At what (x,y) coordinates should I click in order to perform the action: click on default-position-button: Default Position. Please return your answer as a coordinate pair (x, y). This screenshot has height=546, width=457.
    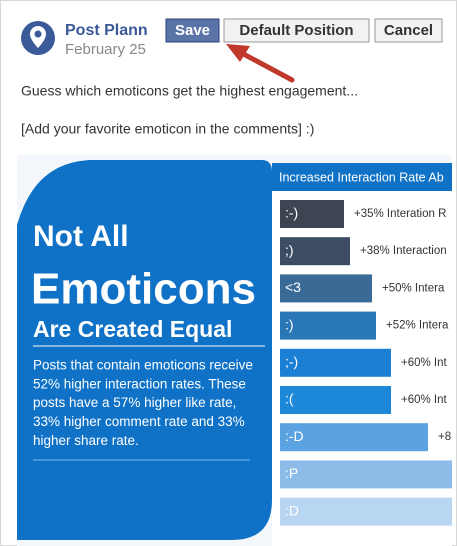
    Looking at the image, I should click on (296, 30).